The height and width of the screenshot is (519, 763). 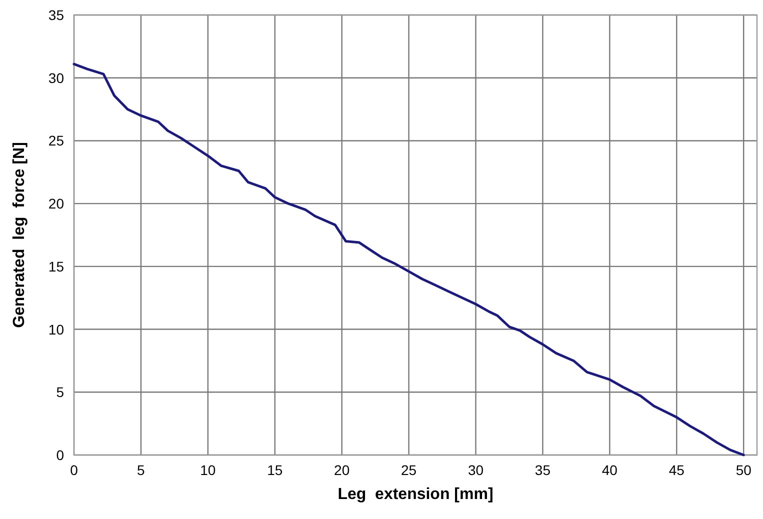 I want to click on y-tick-label: 5, so click(x=60, y=392).